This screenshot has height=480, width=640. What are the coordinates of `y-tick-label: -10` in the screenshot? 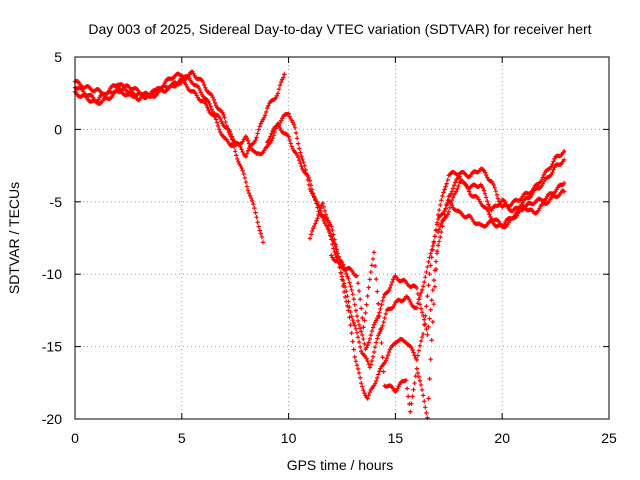 It's located at (52, 274).